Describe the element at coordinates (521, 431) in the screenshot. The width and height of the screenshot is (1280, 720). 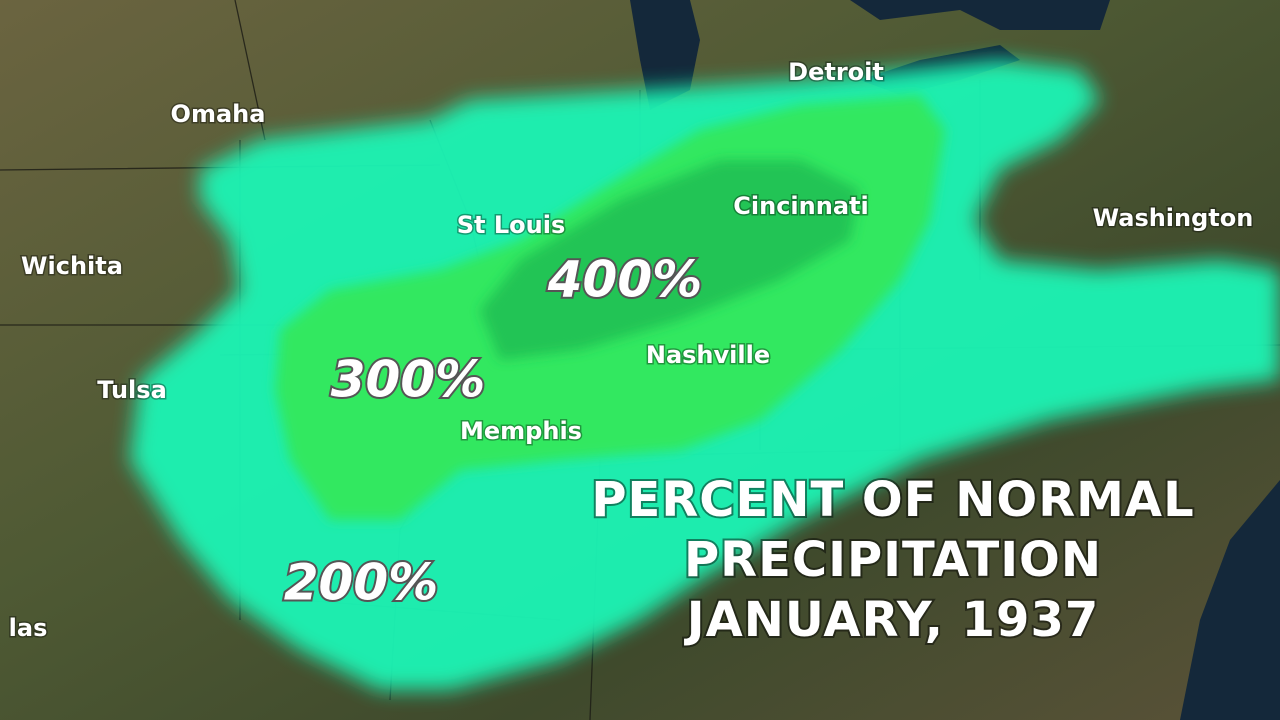
I see `city-label: Memphis` at that location.